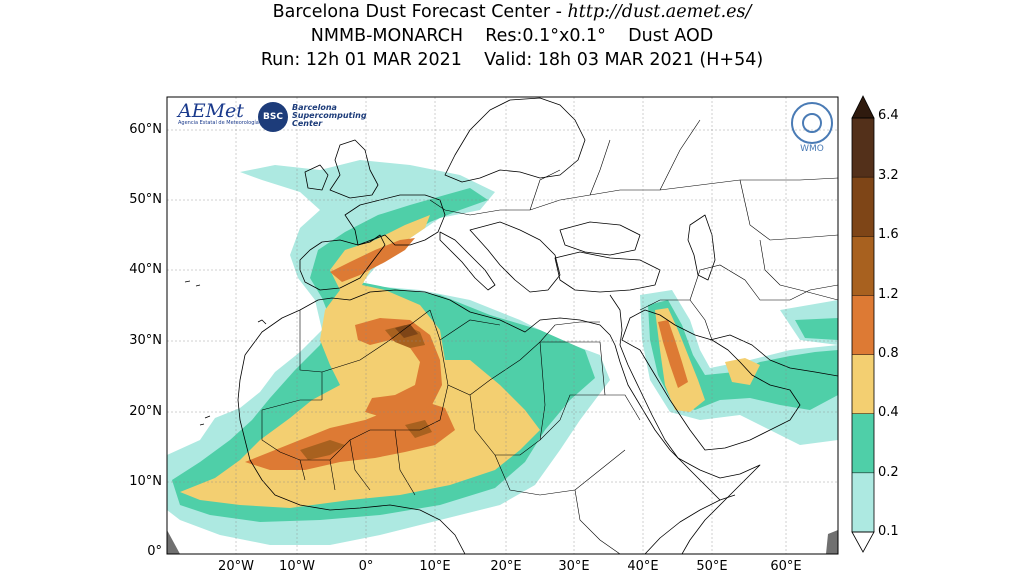  I want to click on lon-label-30e: 30°E, so click(574, 566).